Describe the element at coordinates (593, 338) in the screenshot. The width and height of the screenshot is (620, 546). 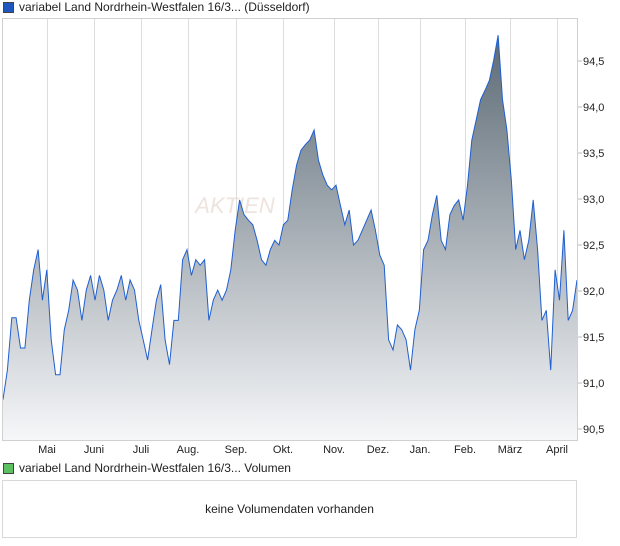
I see `y-tick-label: 91,5` at that location.